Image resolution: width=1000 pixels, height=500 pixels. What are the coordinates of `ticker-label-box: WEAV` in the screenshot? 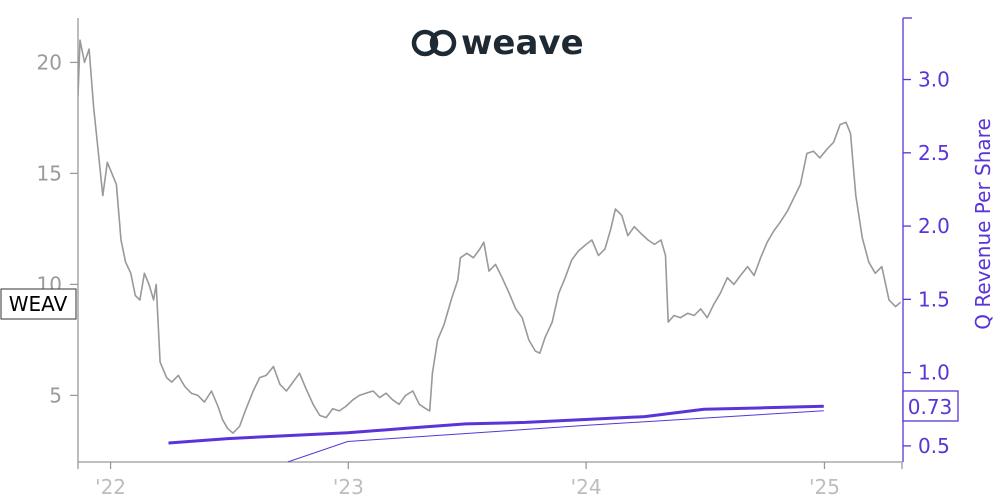 It's located at (38, 304).